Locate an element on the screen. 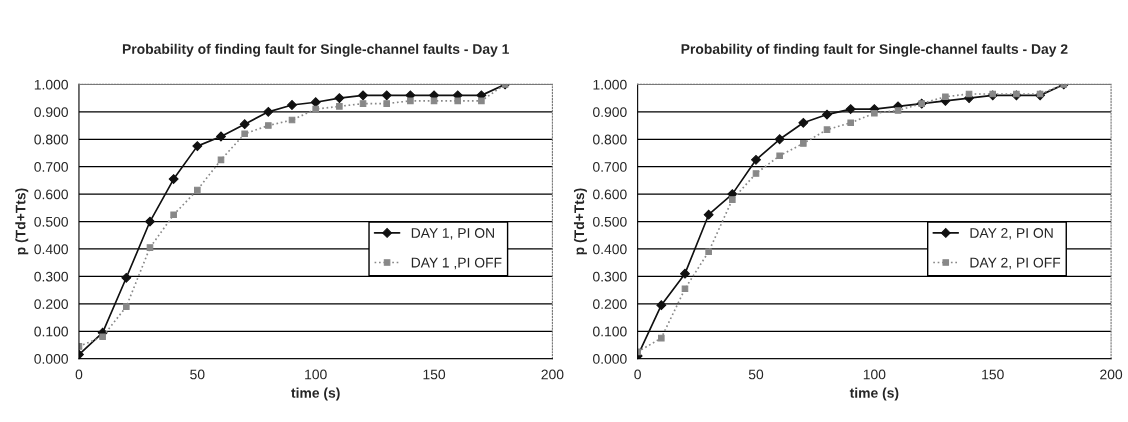  legend-label: DAY 1 ,PI OFF is located at coordinates (456, 263).